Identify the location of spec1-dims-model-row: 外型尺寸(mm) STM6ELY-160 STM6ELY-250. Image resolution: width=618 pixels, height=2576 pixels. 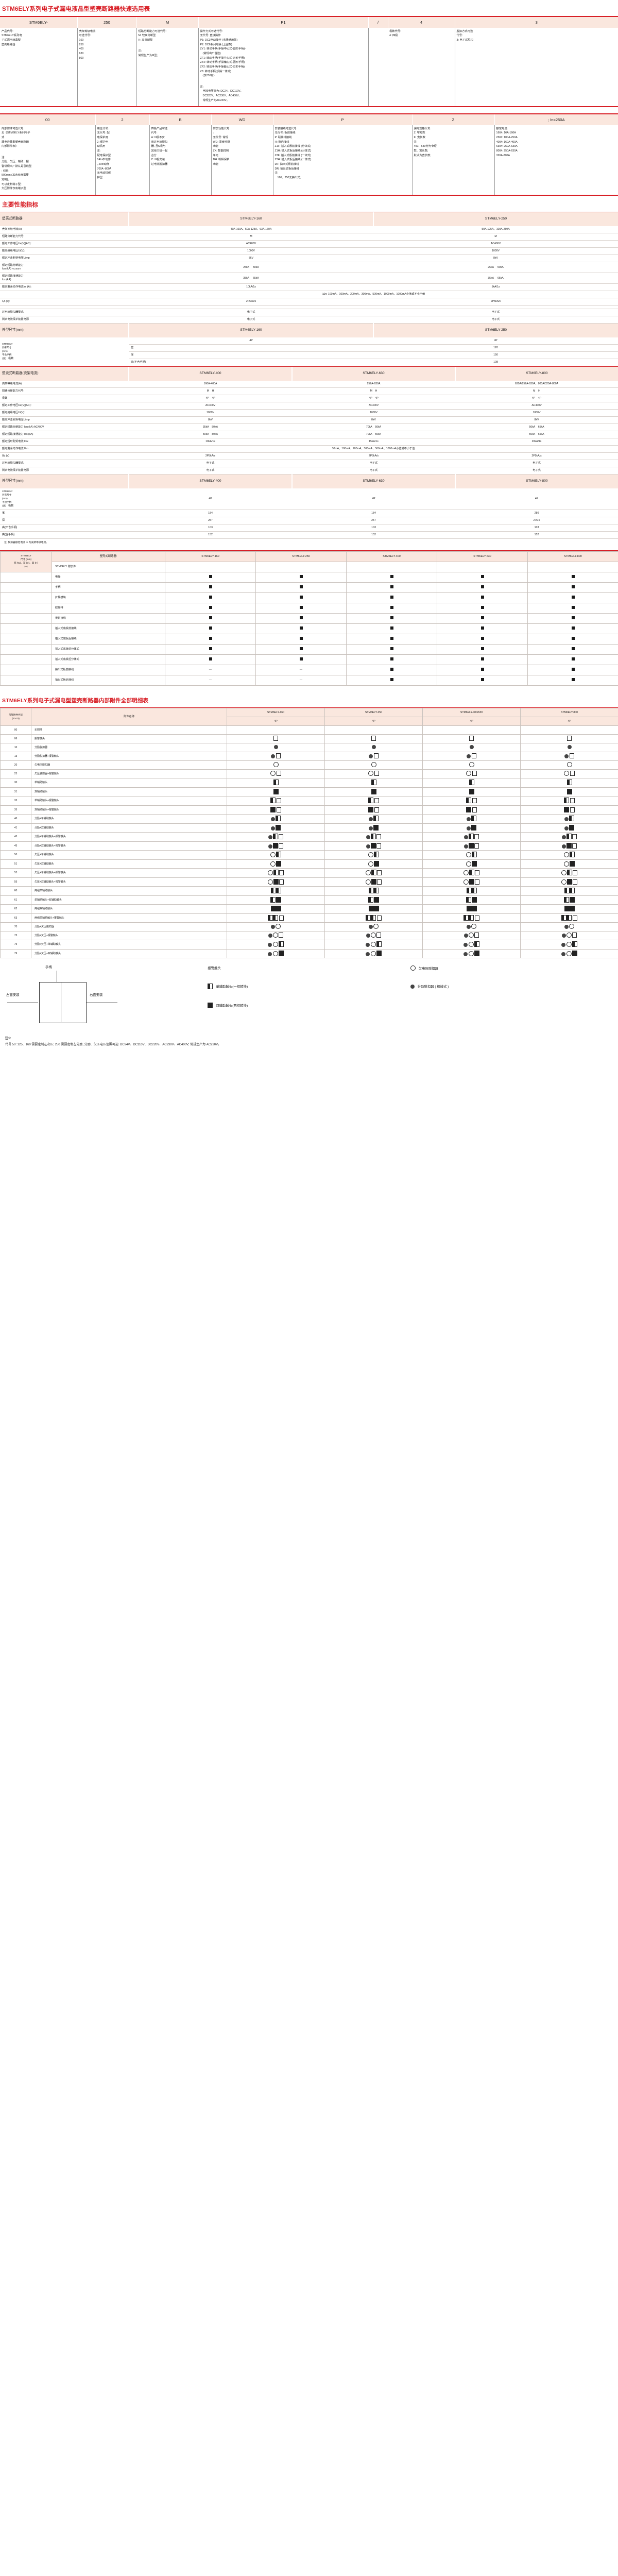
(309, 331).